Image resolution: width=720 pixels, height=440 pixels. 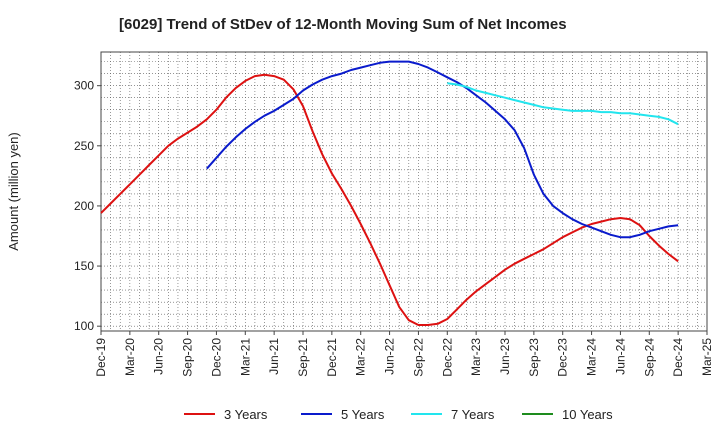 What do you see at coordinates (84, 86) in the screenshot?
I see `y-tick-label: 300` at bounding box center [84, 86].